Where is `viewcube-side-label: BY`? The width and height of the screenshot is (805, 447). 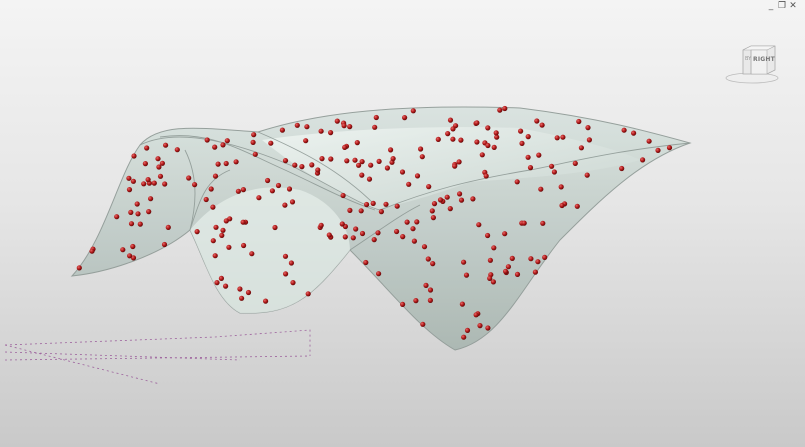
viewcube-side-label: BY is located at coordinates (748, 59).